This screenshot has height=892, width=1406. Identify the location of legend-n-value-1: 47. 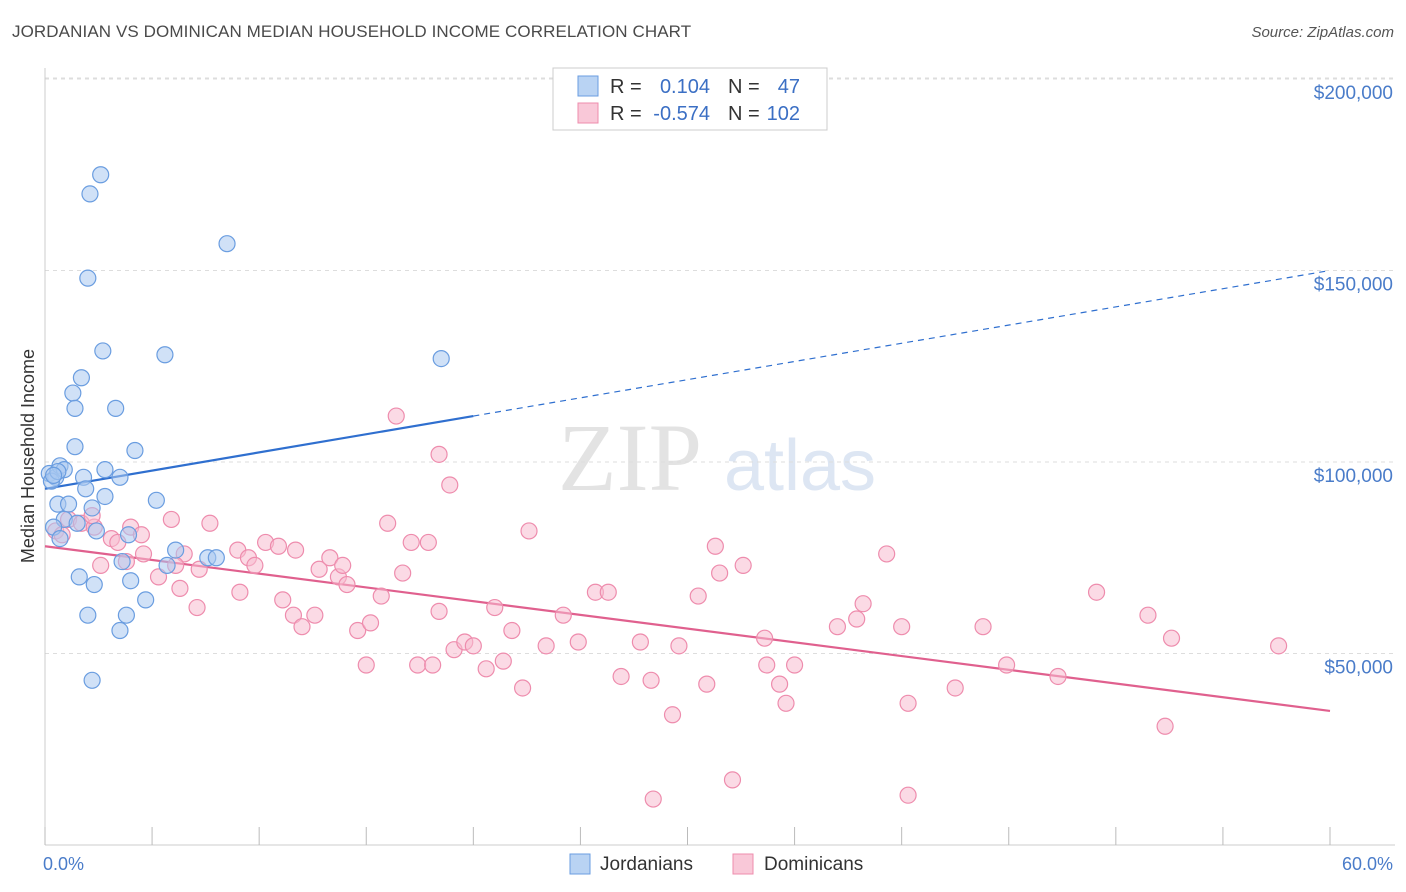
(789, 87).